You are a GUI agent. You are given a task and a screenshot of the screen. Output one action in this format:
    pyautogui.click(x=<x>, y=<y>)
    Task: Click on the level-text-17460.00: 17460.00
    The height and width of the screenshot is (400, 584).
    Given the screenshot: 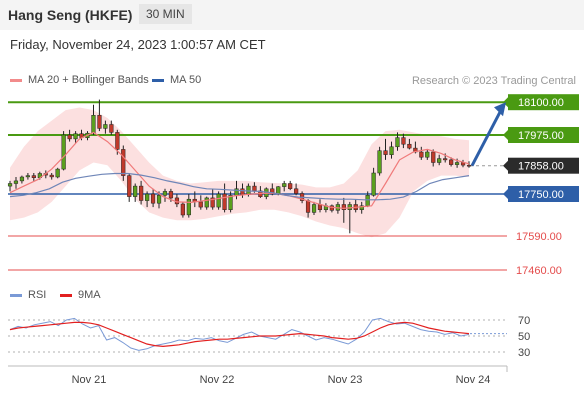 What is the action you would take?
    pyautogui.click(x=539, y=271)
    